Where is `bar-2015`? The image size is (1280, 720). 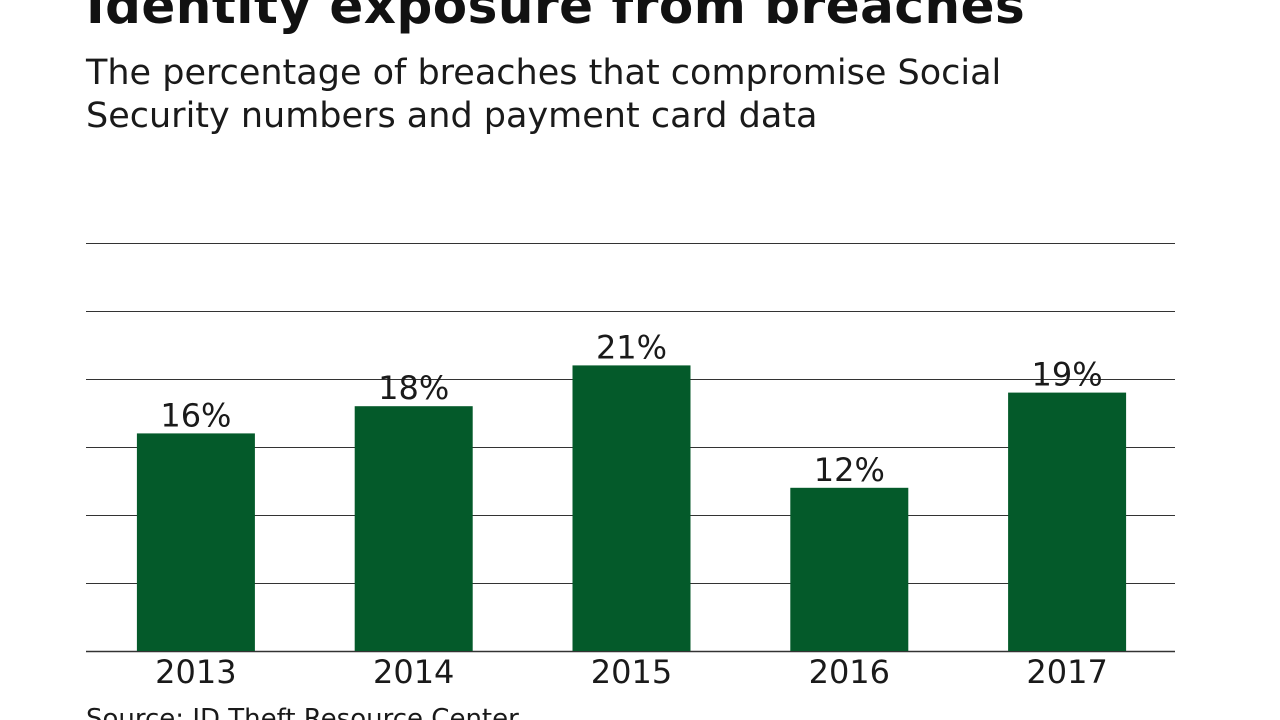
bar-2015 is located at coordinates (631, 508).